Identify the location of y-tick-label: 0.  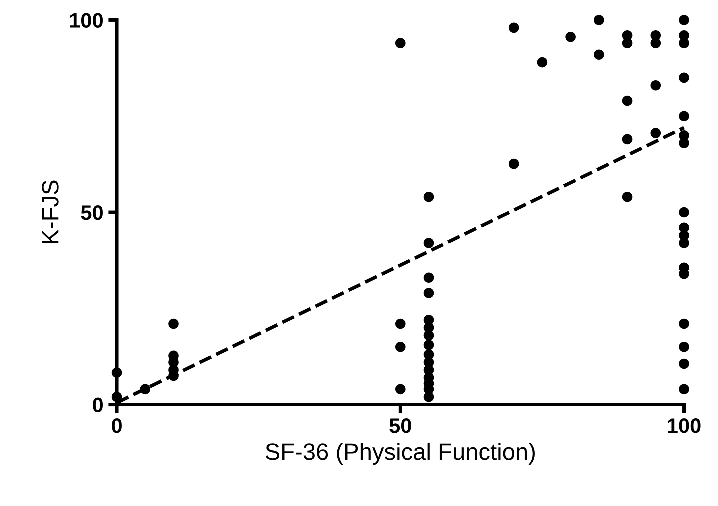
(98, 405).